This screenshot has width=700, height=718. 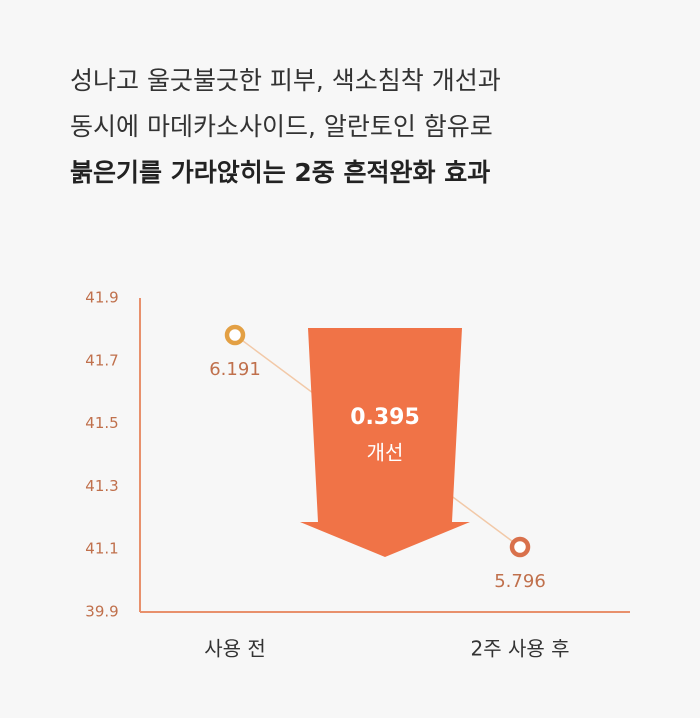 What do you see at coordinates (235, 649) in the screenshot?
I see `x-tick-label: 사용 전` at bounding box center [235, 649].